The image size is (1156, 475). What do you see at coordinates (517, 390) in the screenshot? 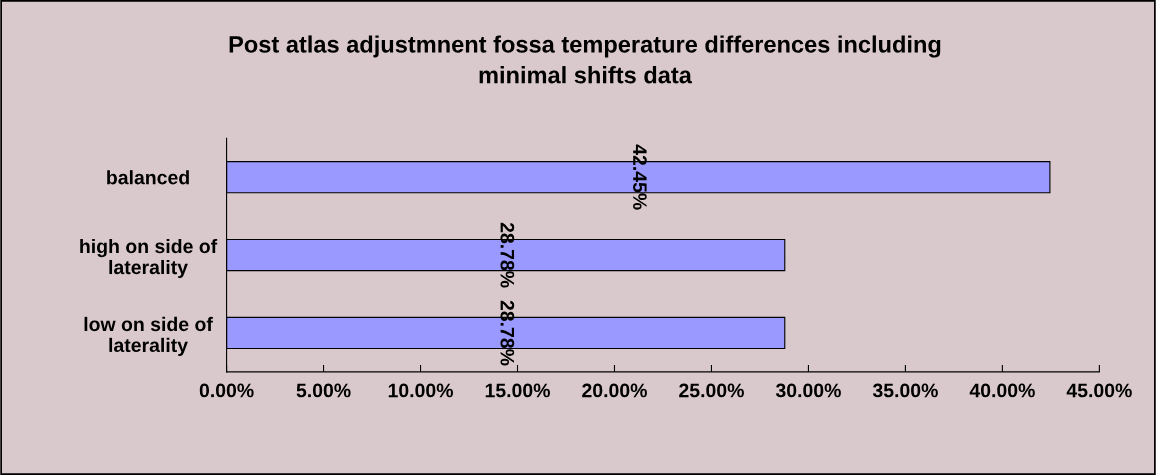
I see `x-tick-label: 15.00%` at bounding box center [517, 390].